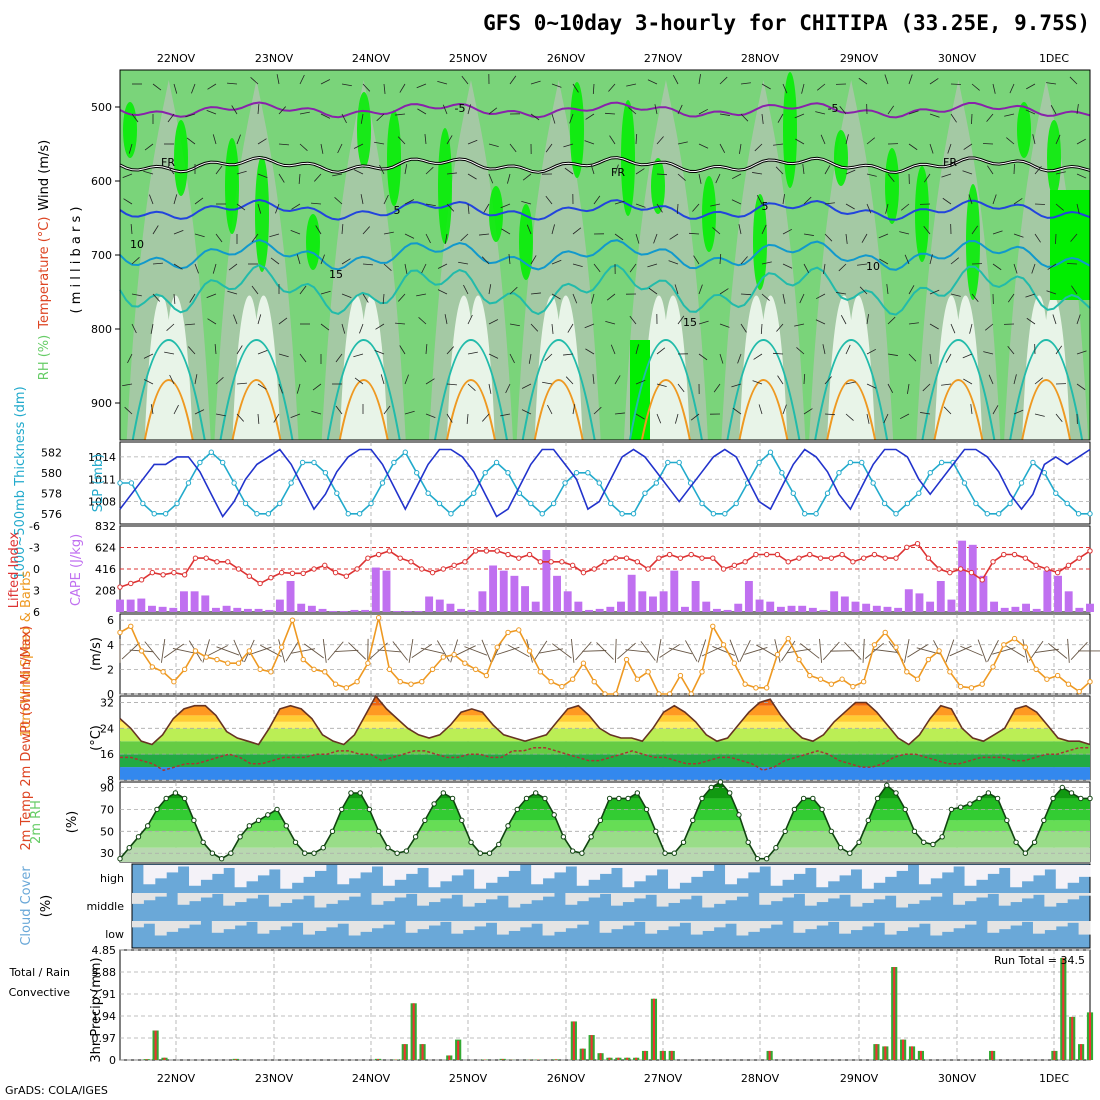 Image resolution: width=1100 pixels, height=1100 pixels. Describe the element at coordinates (658, 186) in the screenshot. I see `moist-patch` at that location.